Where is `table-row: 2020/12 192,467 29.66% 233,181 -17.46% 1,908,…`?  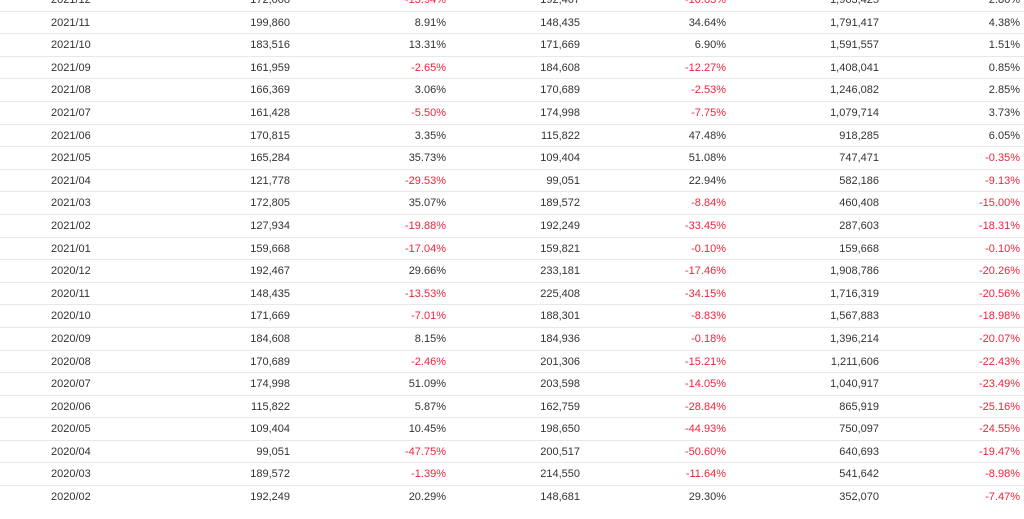 table-row: 2020/12 192,467 29.66% 233,181 -17.46% 1,908,… is located at coordinates (512, 271).